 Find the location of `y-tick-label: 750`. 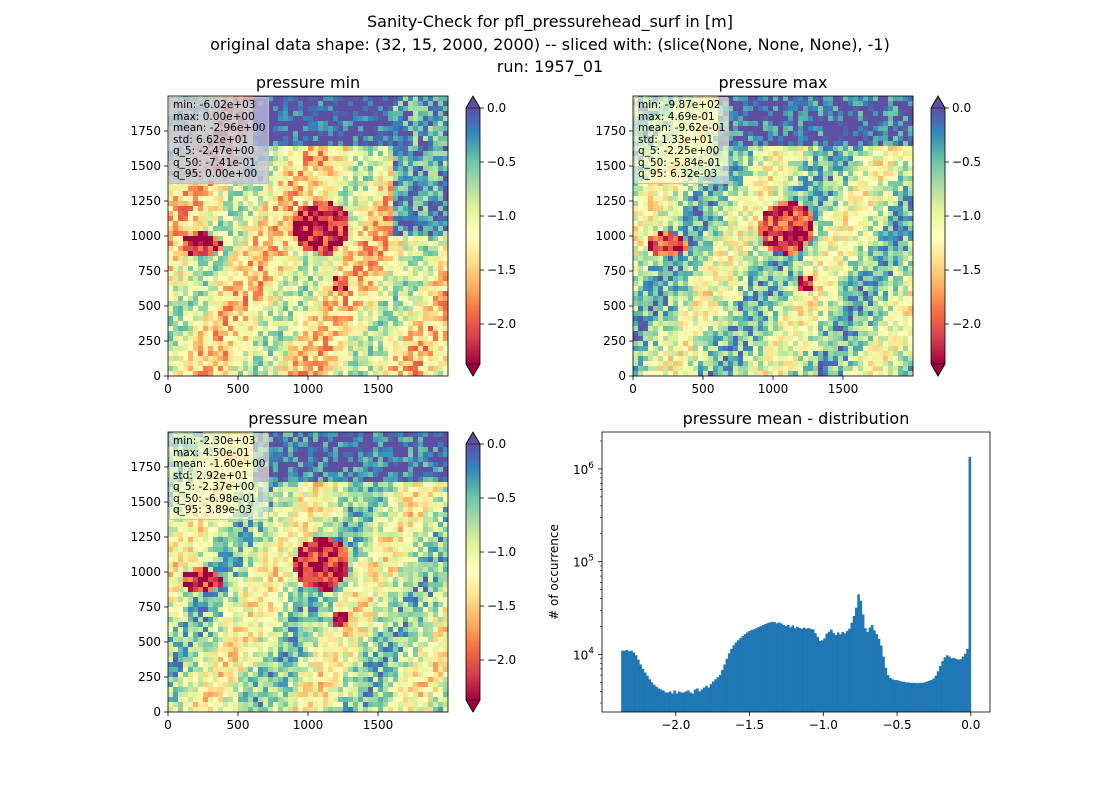

y-tick-label: 750 is located at coordinates (149, 271).